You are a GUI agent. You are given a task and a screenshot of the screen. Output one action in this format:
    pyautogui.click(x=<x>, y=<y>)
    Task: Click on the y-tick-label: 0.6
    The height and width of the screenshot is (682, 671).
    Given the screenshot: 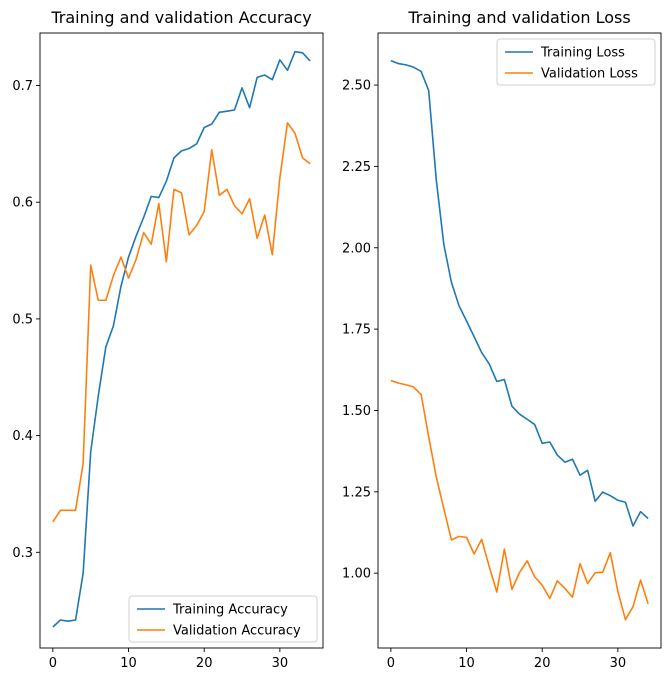 What is the action you would take?
    pyautogui.click(x=22, y=203)
    